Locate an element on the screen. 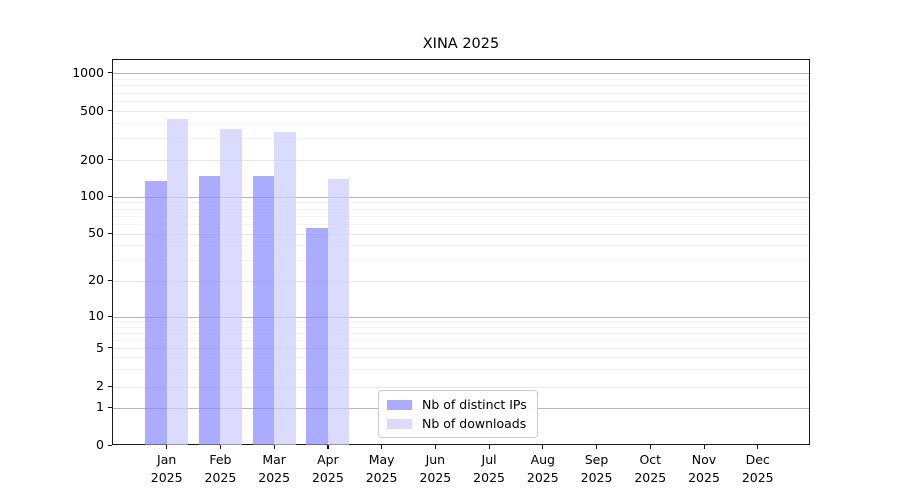 This screenshot has width=900, height=500. legend-item: Nb of distinct IPs is located at coordinates (457, 404).